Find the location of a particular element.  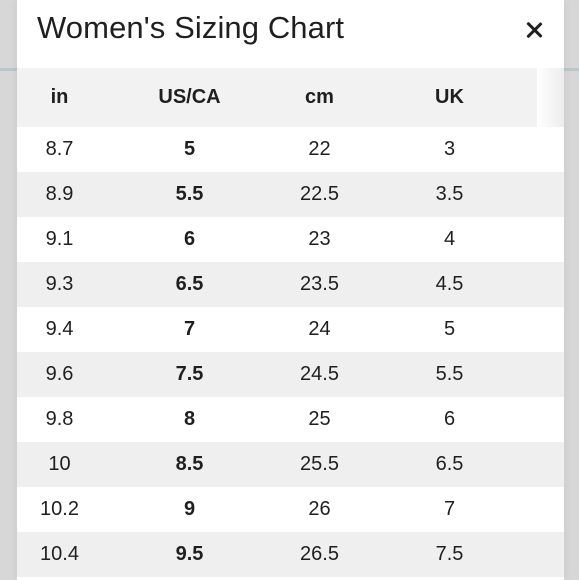

cell-us-ca: 7.5 is located at coordinates (189, 374).